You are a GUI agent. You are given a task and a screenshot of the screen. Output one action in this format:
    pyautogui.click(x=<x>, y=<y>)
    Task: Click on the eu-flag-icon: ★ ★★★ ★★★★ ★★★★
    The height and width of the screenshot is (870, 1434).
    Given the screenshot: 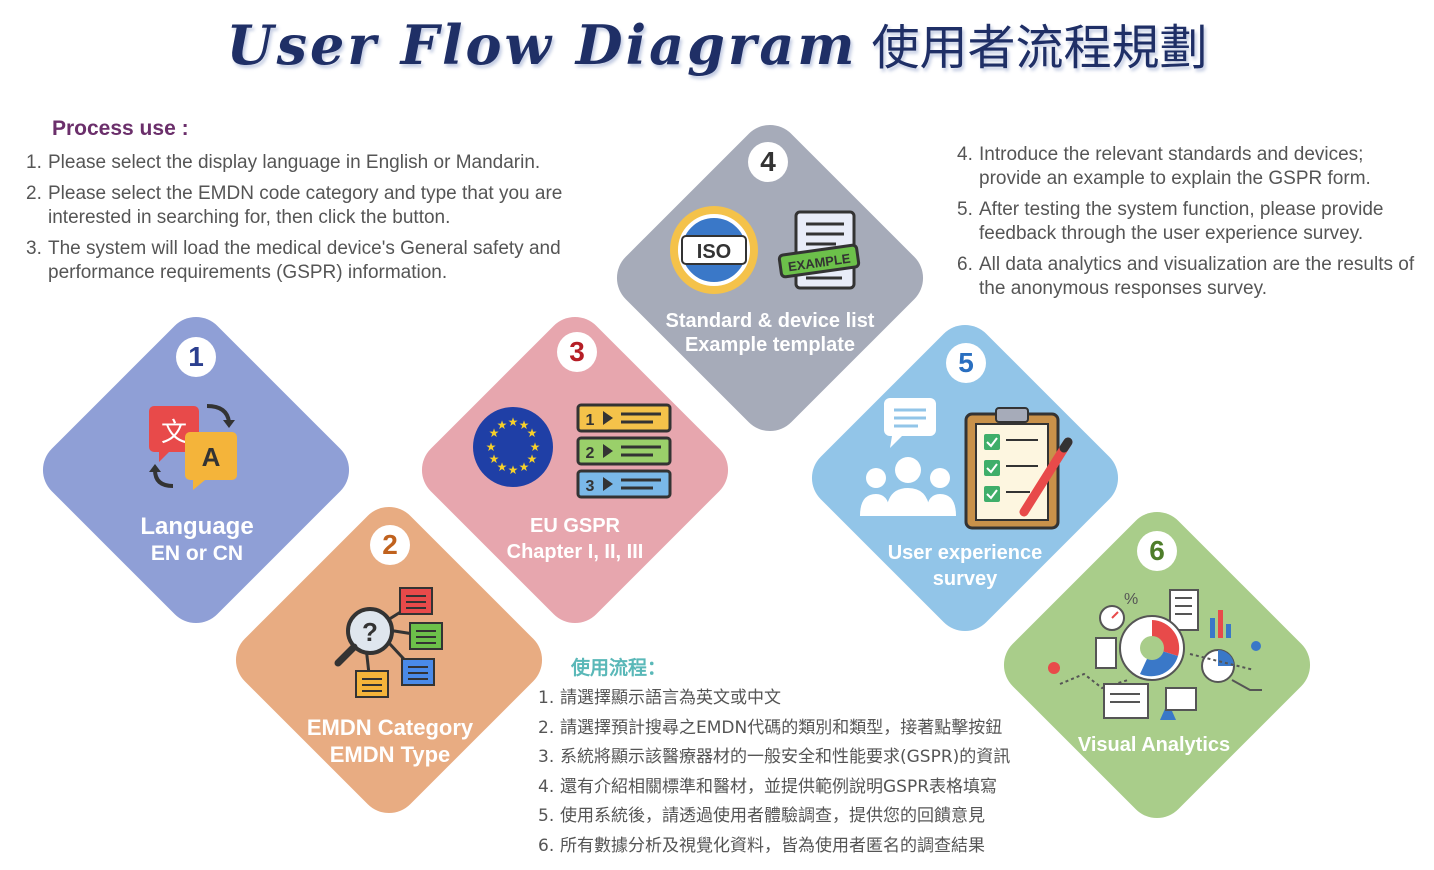 What is the action you would take?
    pyautogui.click(x=513, y=447)
    